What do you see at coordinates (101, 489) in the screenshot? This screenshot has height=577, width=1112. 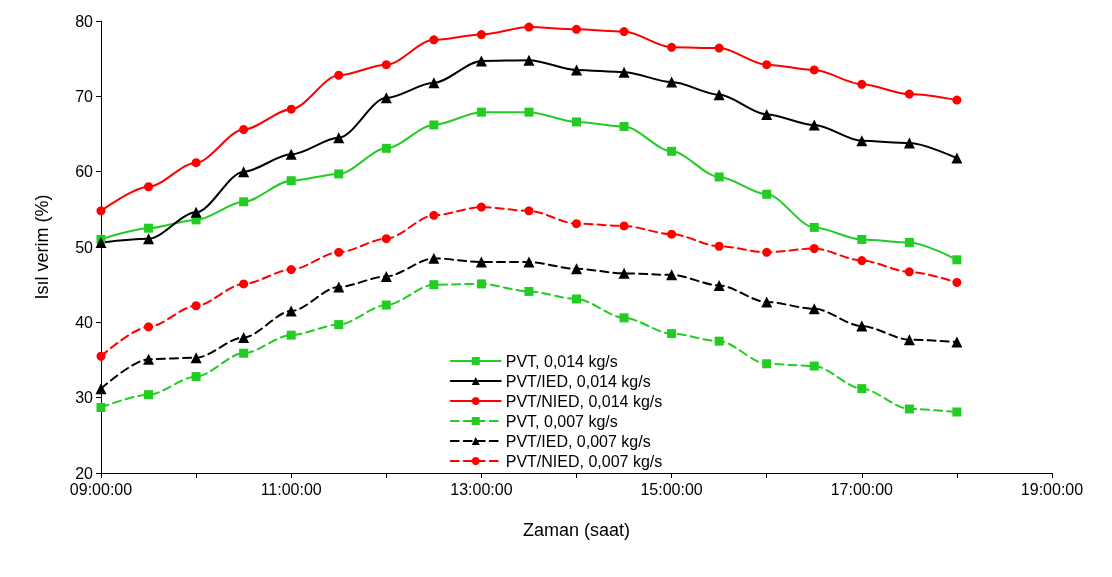 I see `x-tick-label: 09:00:00` at bounding box center [101, 489].